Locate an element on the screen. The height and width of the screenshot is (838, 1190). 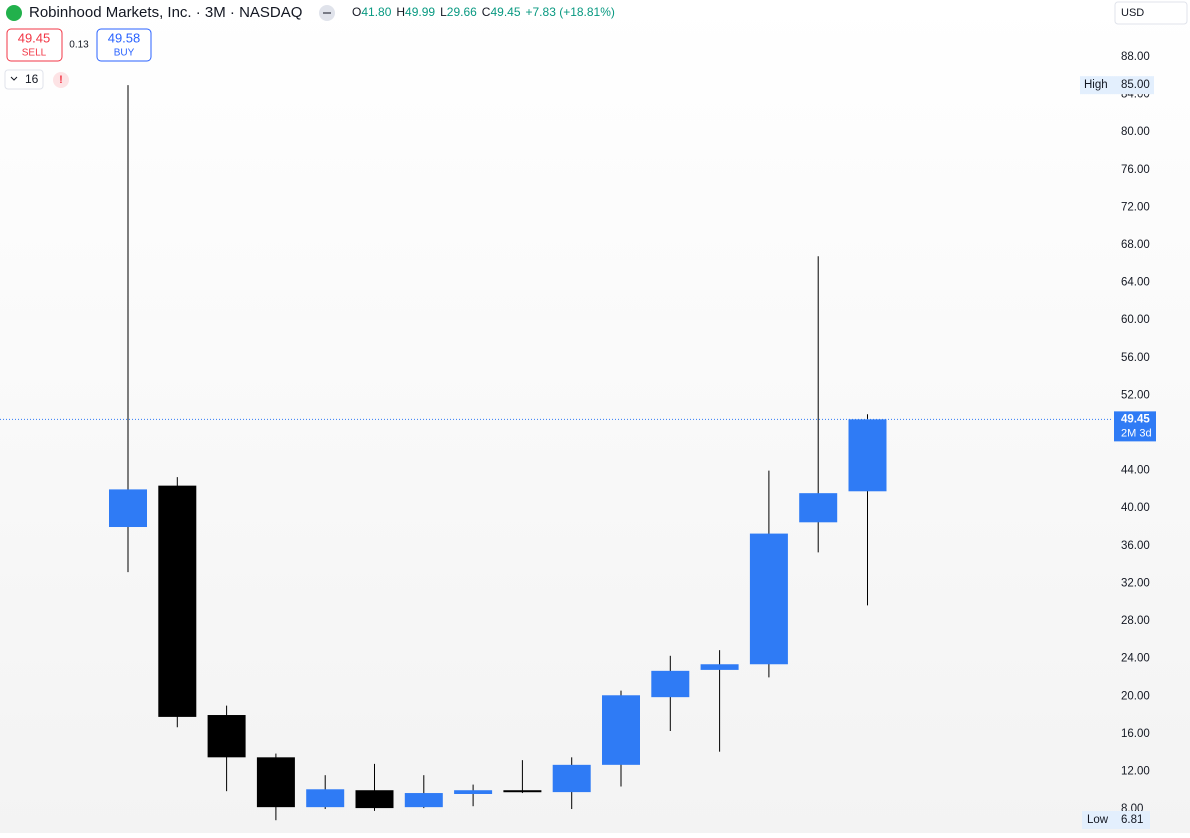
y-tick-label: 44.00 is located at coordinates (1135, 471).